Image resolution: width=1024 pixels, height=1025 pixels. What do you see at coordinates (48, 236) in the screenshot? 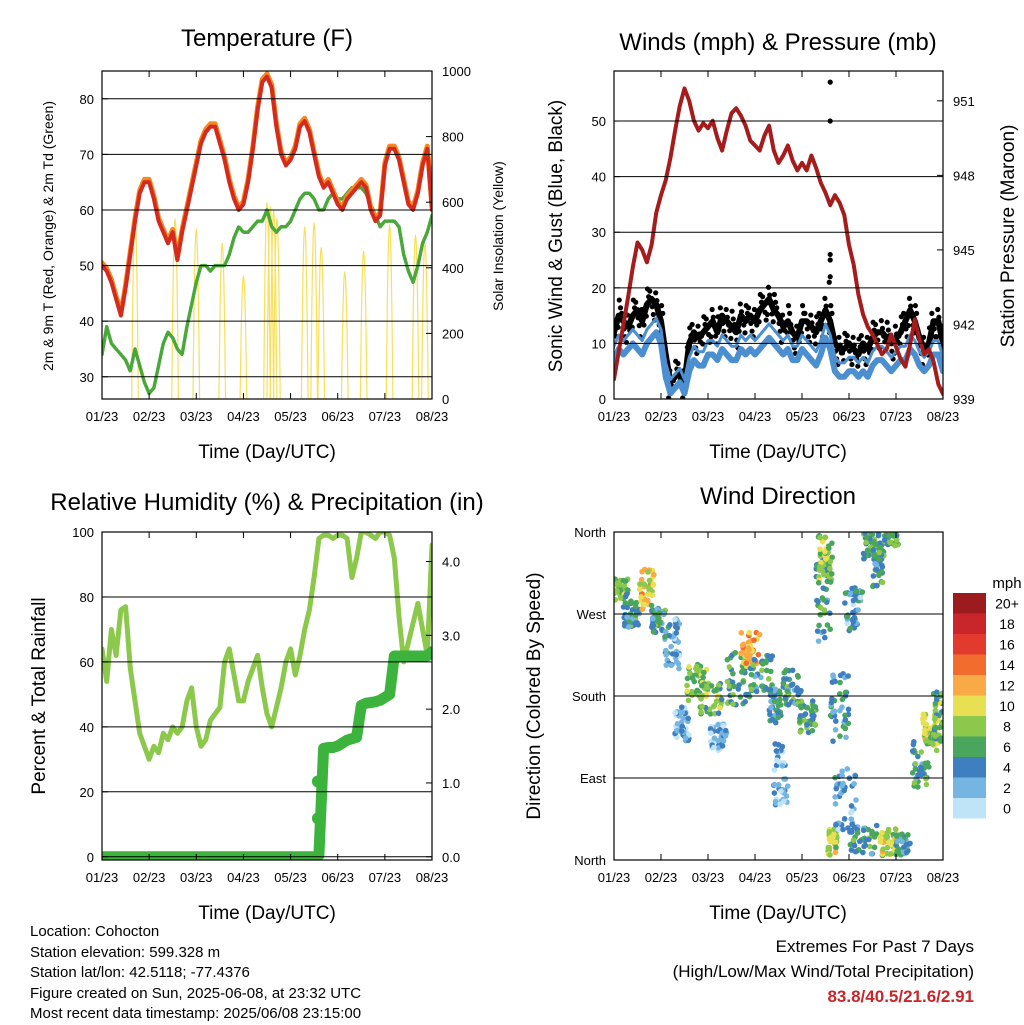
I see `temperature-y-axis-label: 2m & 9m T (Red, Orange) & 2m Td (Green)` at bounding box center [48, 236].